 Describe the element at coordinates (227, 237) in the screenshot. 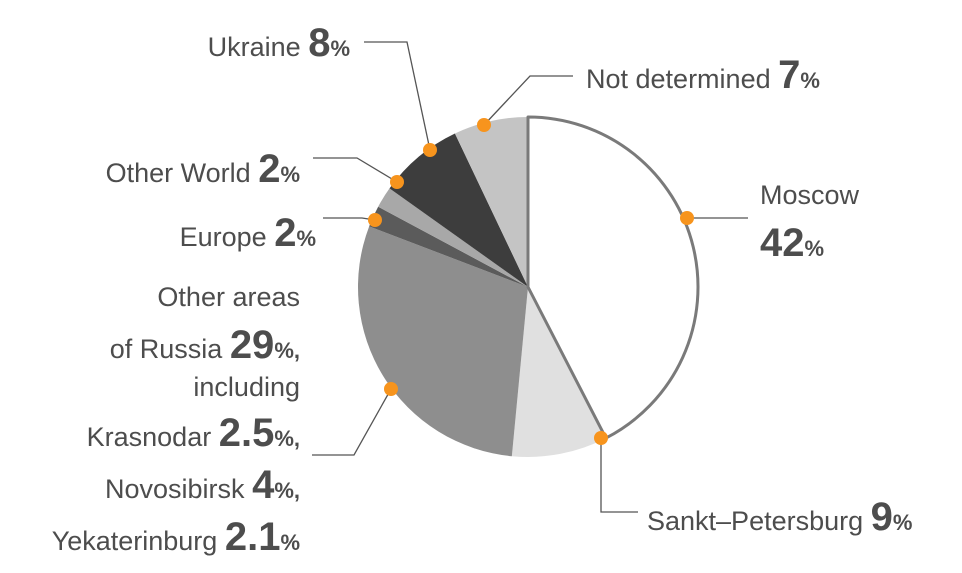

I see `label-europe-name: Europe` at that location.